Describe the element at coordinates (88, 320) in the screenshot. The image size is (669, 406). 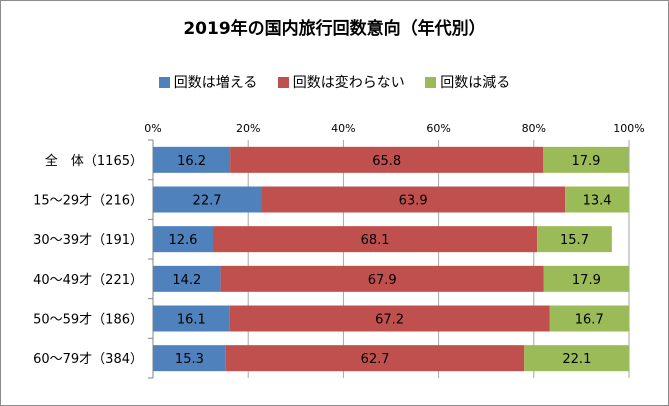
I see `category-label: 50～59才（186）` at that location.